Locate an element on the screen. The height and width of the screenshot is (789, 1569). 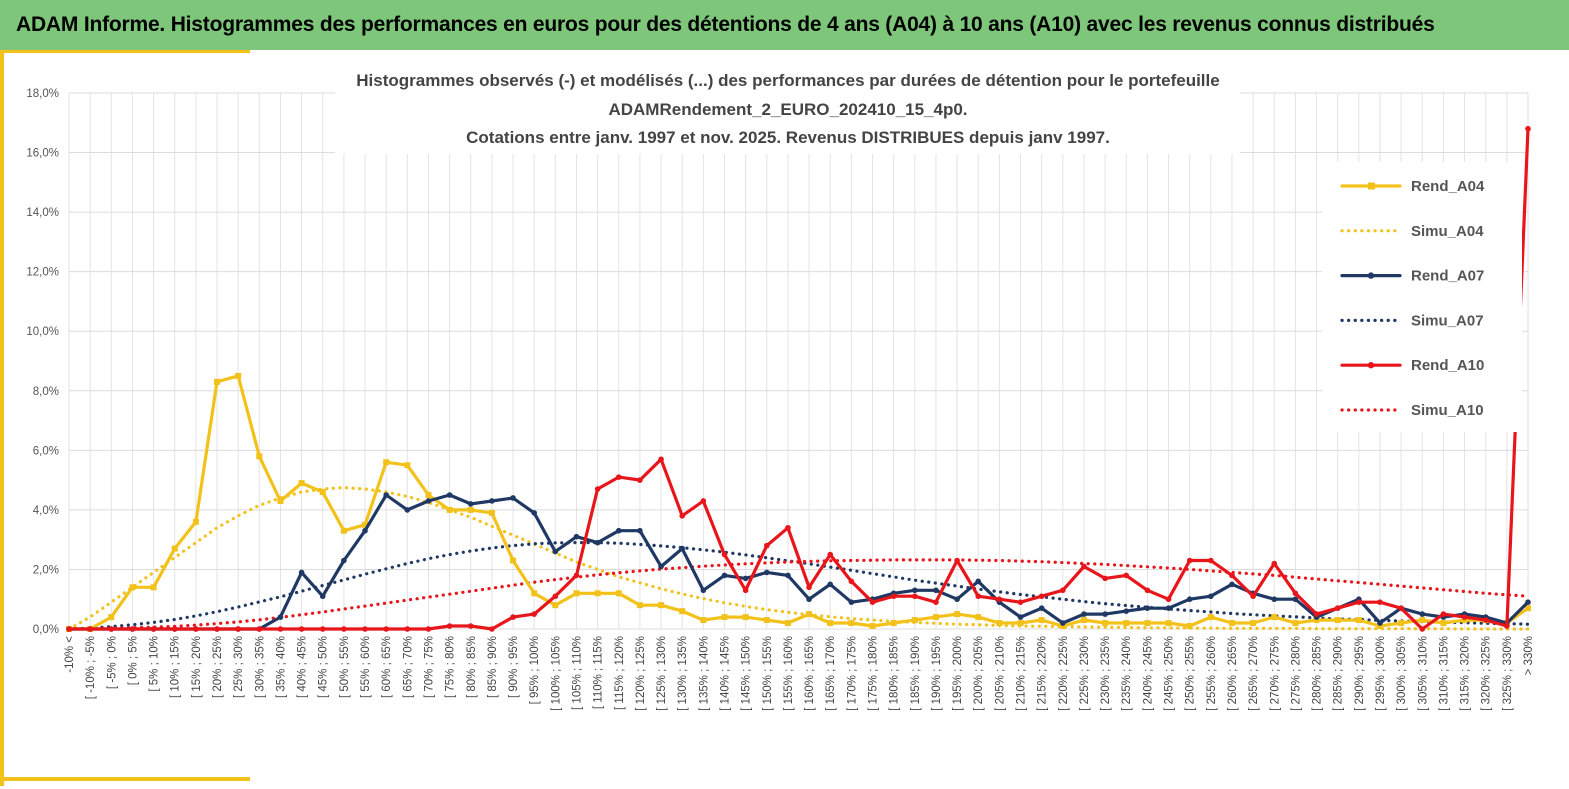
x-tick-label: [ 60% ; 65% is located at coordinates (387, 667).